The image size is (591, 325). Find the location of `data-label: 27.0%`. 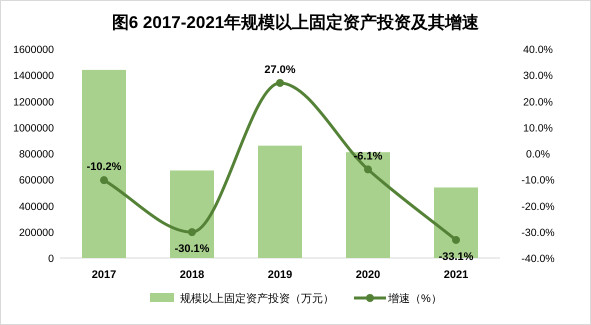

data-label: 27.0% is located at coordinates (280, 70).